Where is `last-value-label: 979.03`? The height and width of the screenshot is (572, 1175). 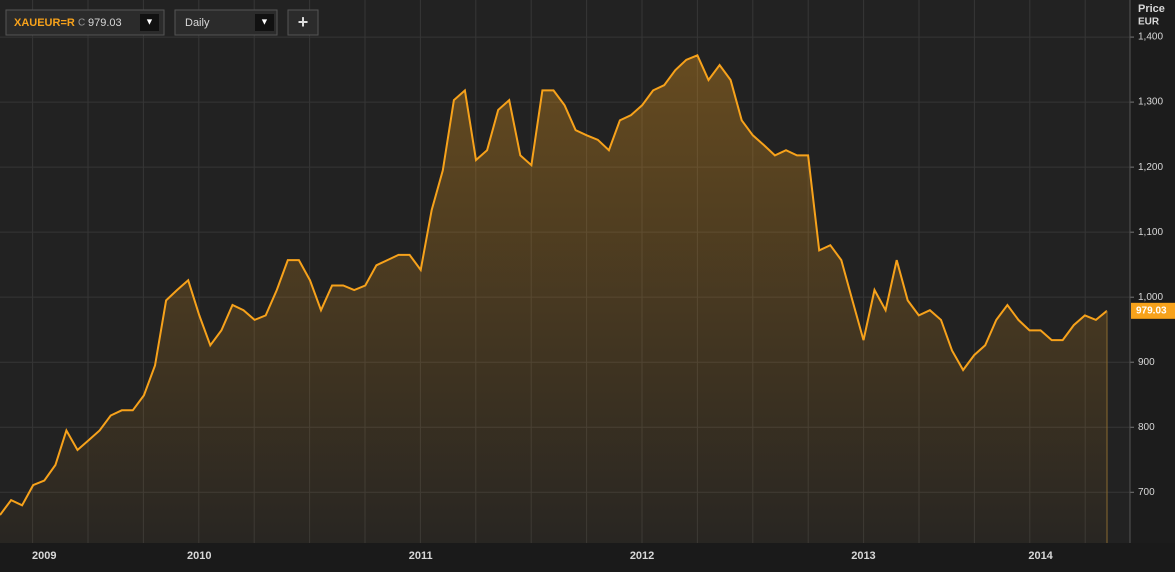 last-value-label: 979.03 is located at coordinates (1151, 310).